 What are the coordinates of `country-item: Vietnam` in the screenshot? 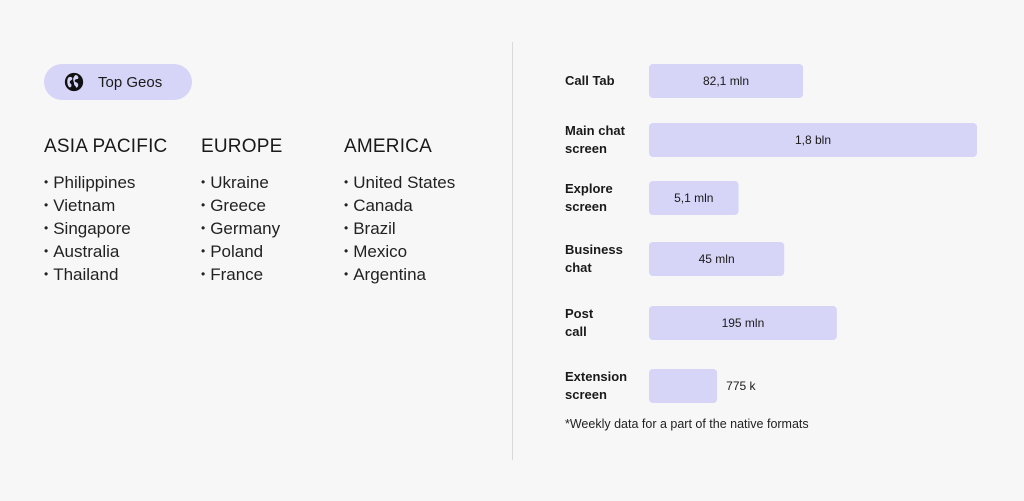 It's located at (105, 206).